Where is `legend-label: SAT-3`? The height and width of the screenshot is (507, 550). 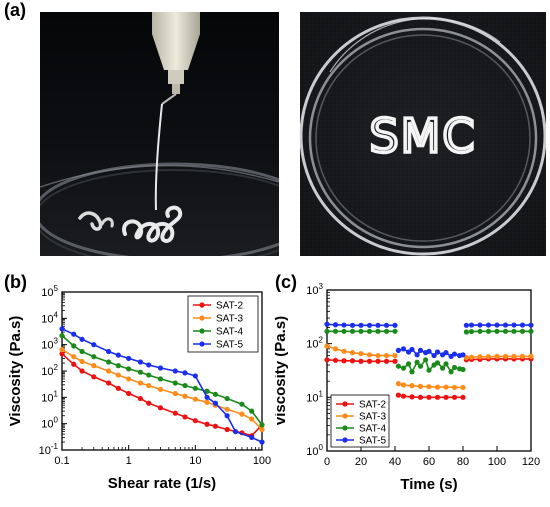
legend-label: SAT-3 is located at coordinates (229, 319).